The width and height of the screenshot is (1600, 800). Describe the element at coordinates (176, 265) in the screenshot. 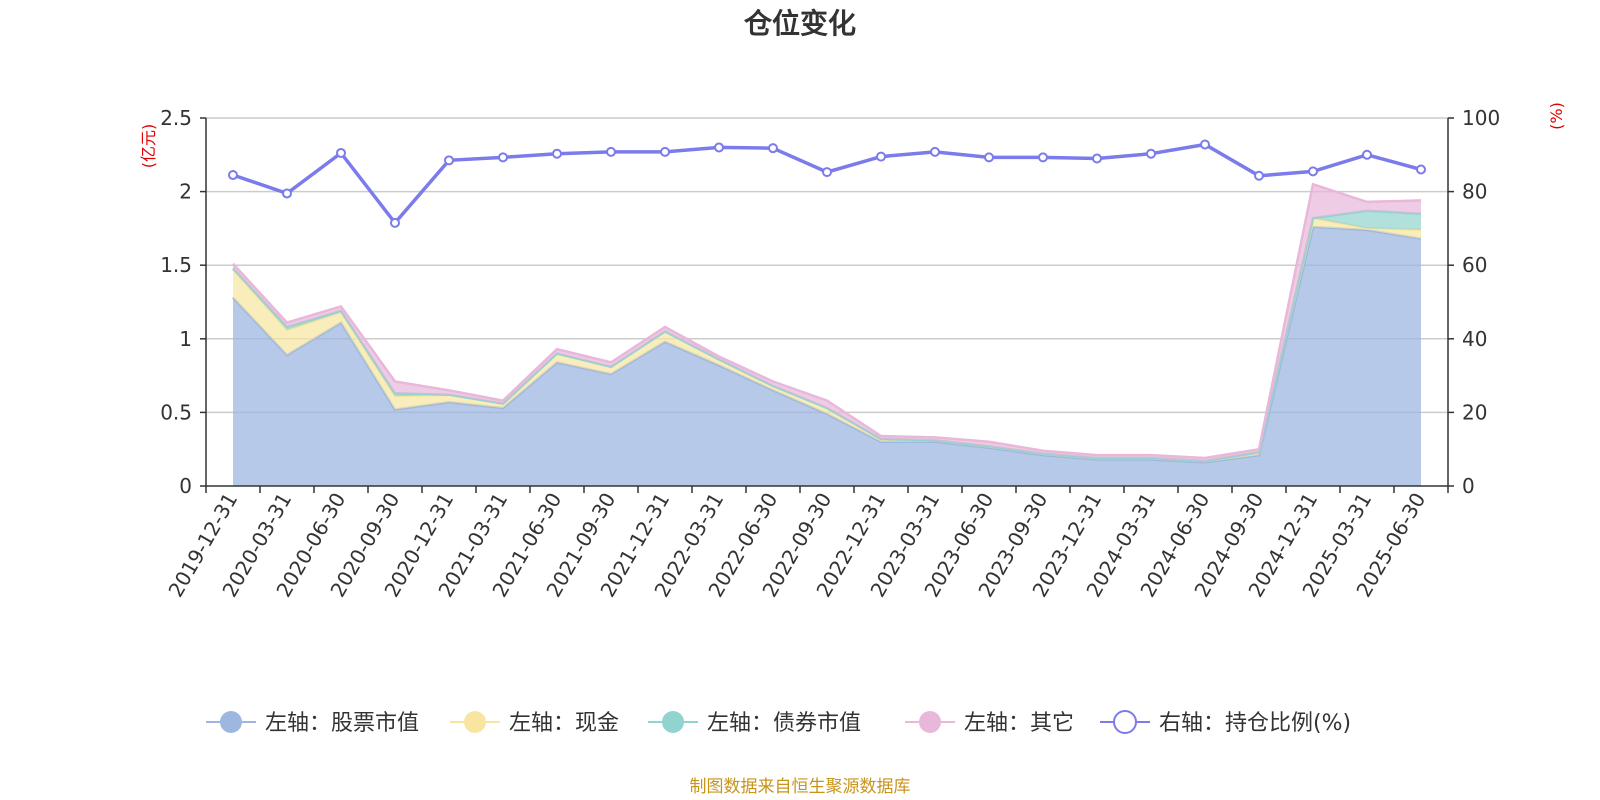

I see `left-tick-label: 1.5` at that location.